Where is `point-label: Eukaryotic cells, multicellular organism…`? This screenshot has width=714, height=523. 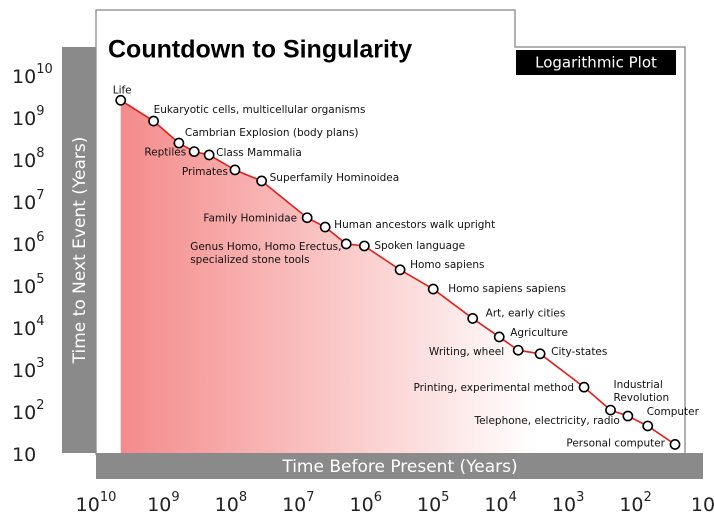 point-label: Eukaryotic cells, multicellular organism… is located at coordinates (260, 110).